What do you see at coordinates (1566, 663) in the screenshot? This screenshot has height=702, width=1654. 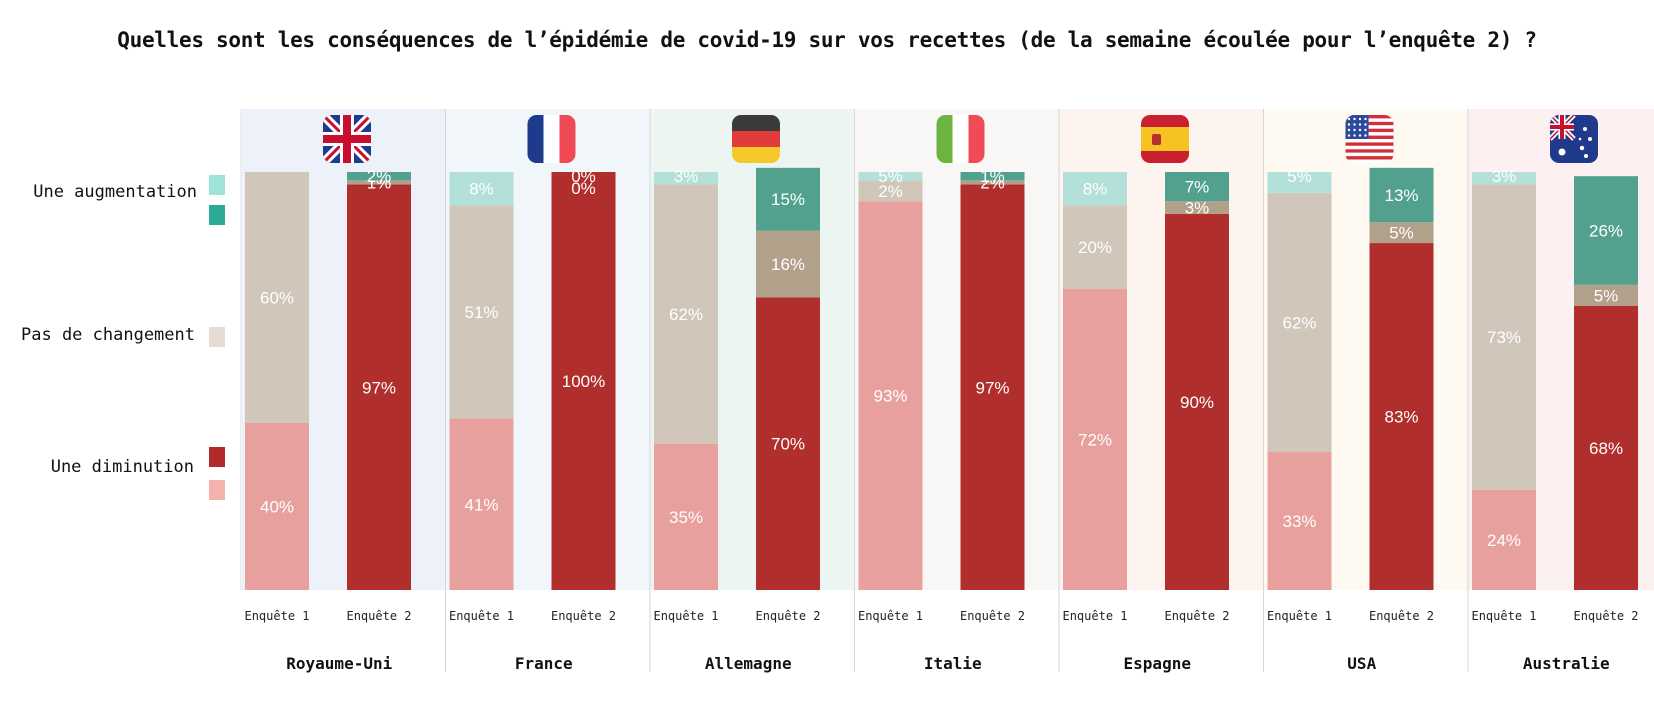 I see `country-label: Australie` at bounding box center [1566, 663].